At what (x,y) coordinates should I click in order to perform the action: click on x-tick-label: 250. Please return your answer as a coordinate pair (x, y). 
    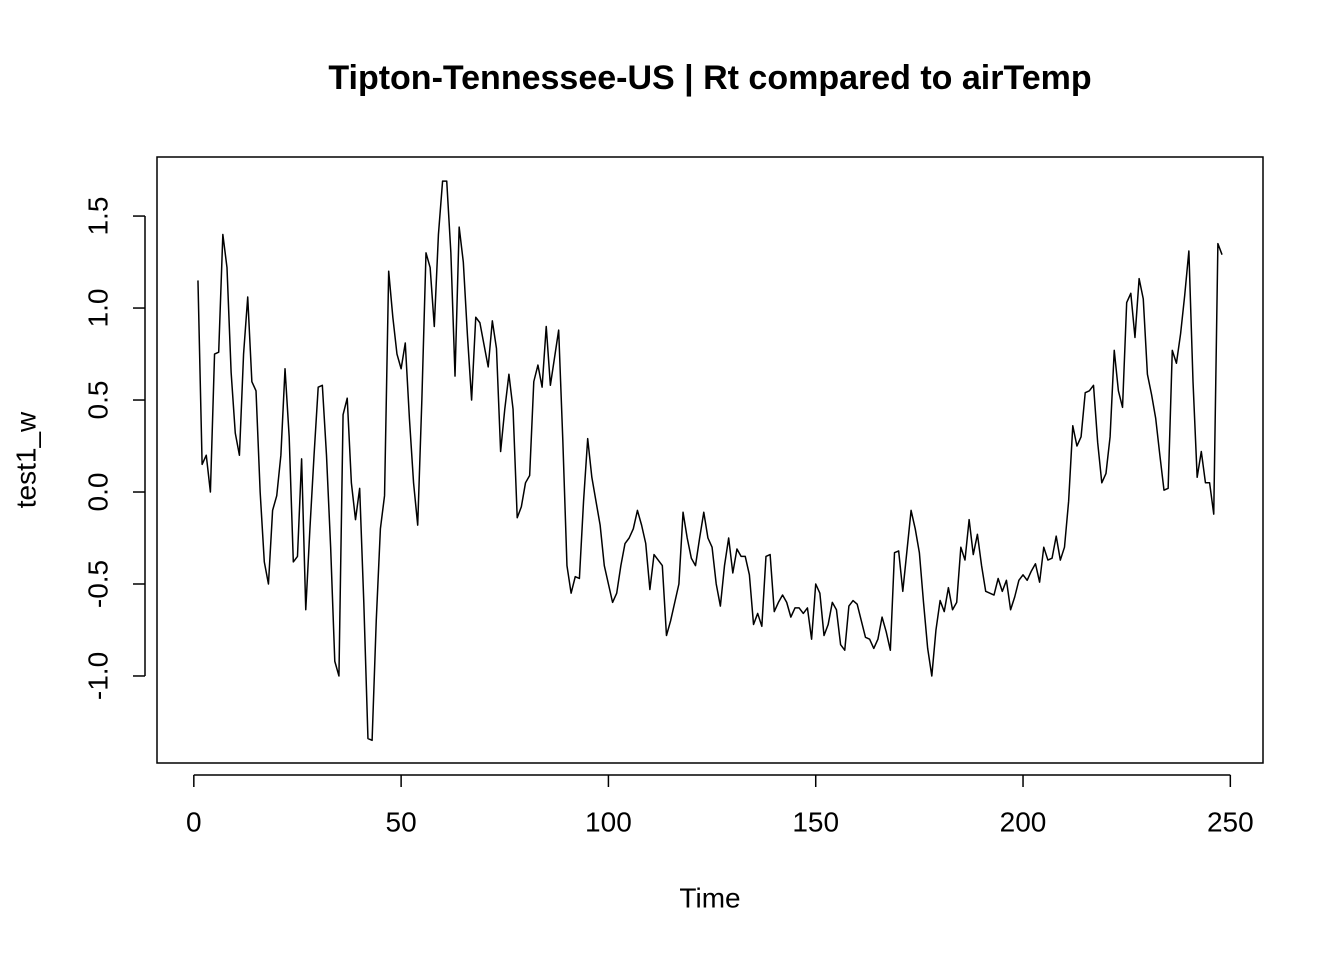
    Looking at the image, I should click on (1230, 821).